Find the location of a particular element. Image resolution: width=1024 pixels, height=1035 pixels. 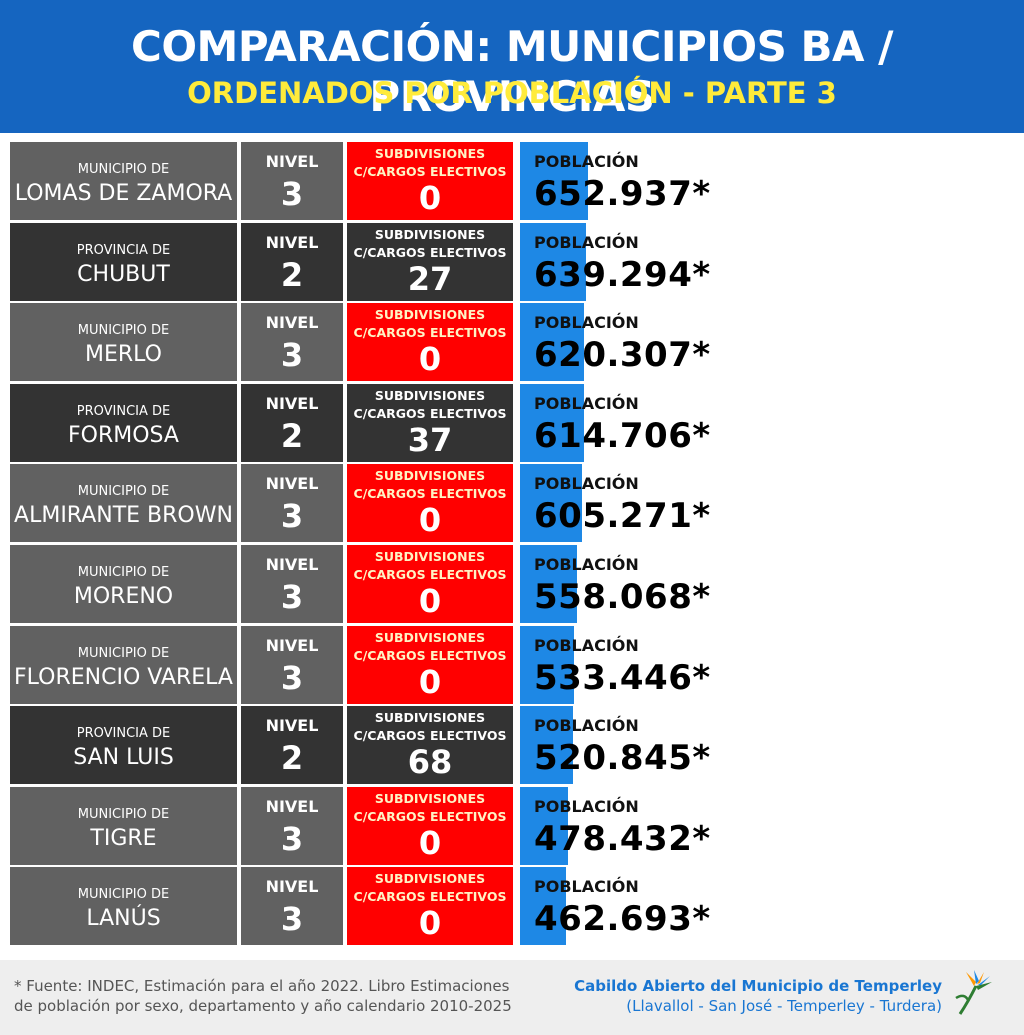

jurisdiction-name: MERLO is located at coordinates (123, 354).